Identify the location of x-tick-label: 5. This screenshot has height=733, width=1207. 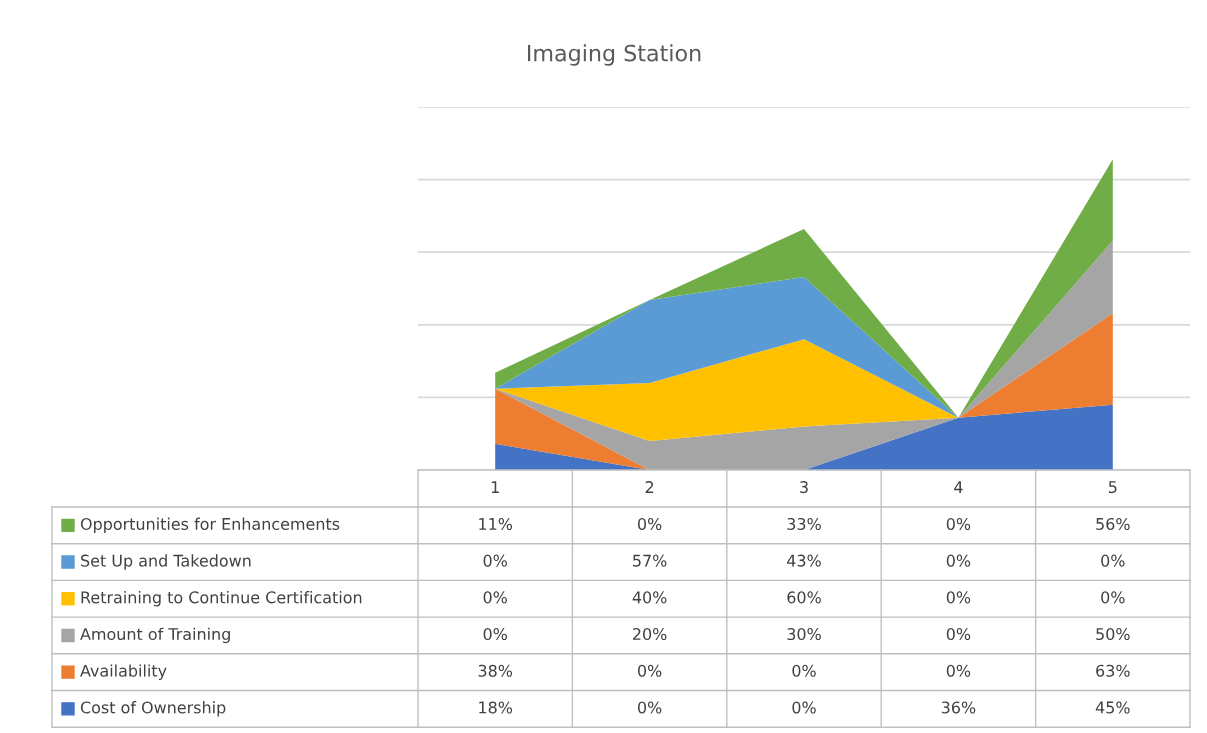
(1112, 487).